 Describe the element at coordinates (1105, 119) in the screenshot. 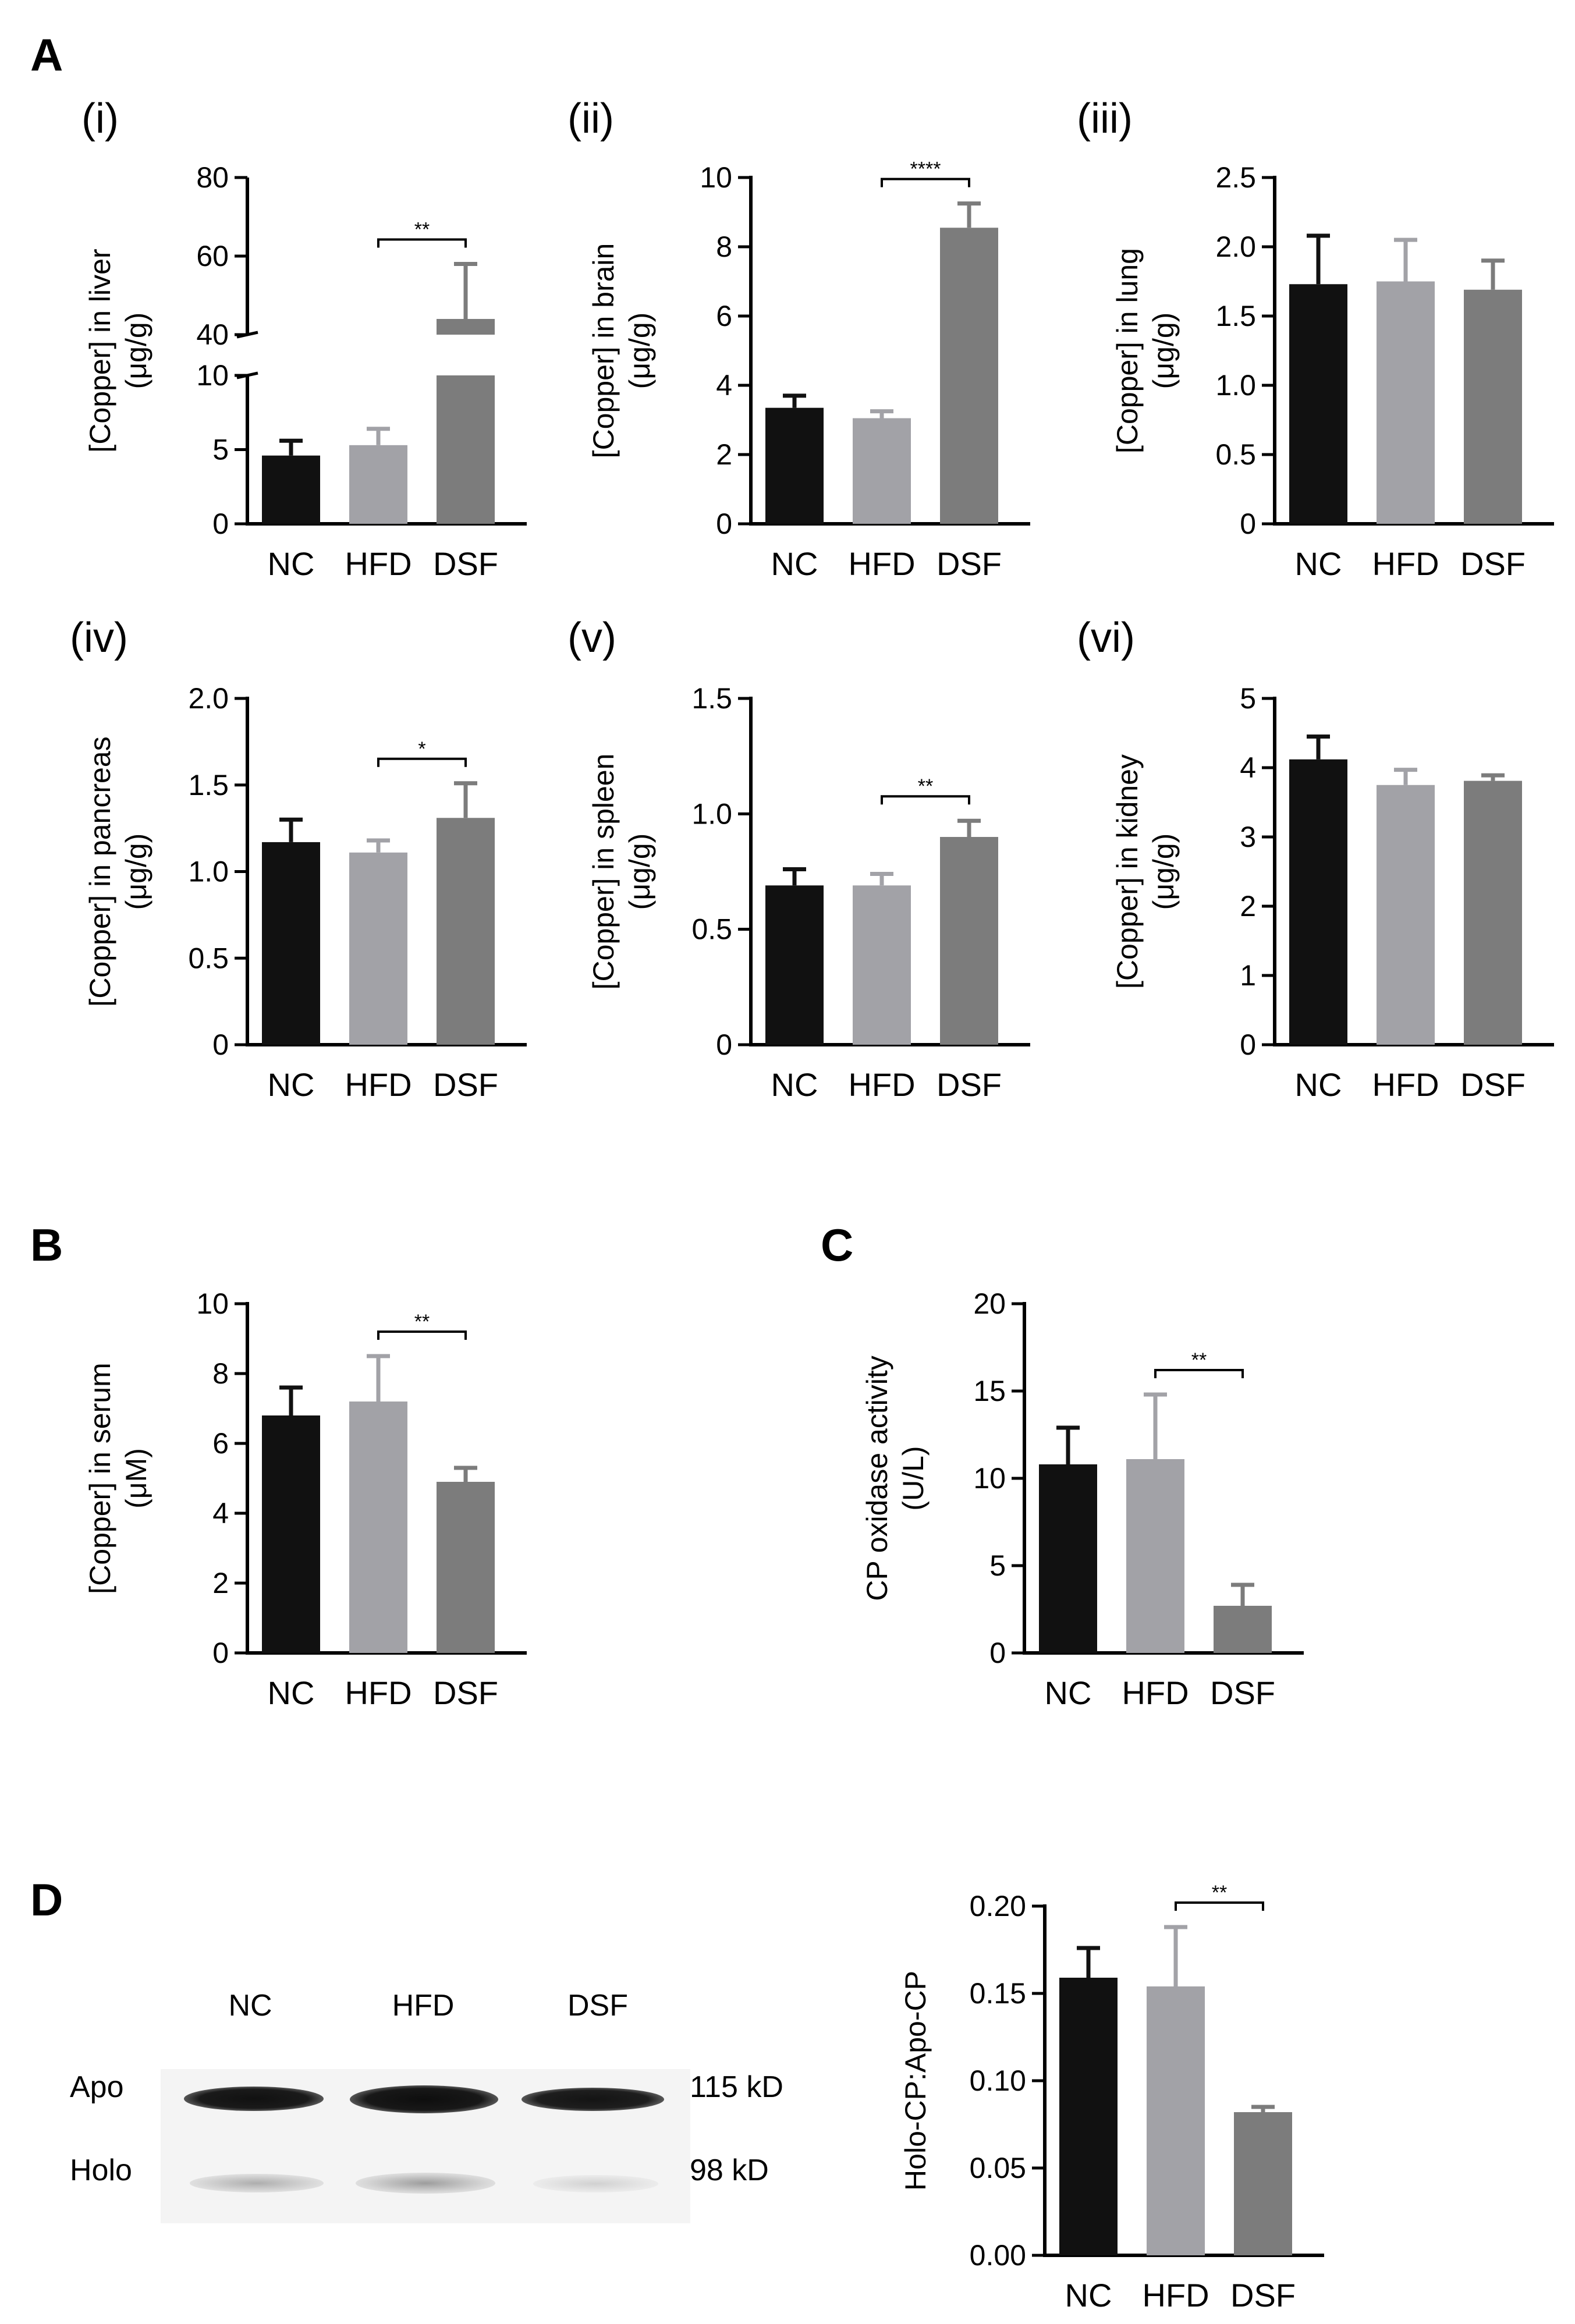

I see `subpanel-label-iii: (iii)` at that location.